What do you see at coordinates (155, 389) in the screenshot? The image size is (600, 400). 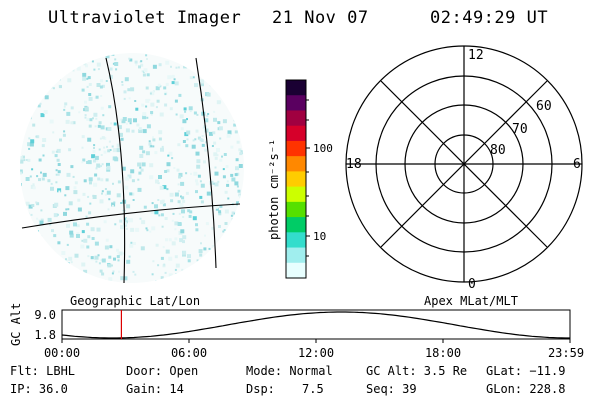 I see `status-gain: Gain: 14` at bounding box center [155, 389].